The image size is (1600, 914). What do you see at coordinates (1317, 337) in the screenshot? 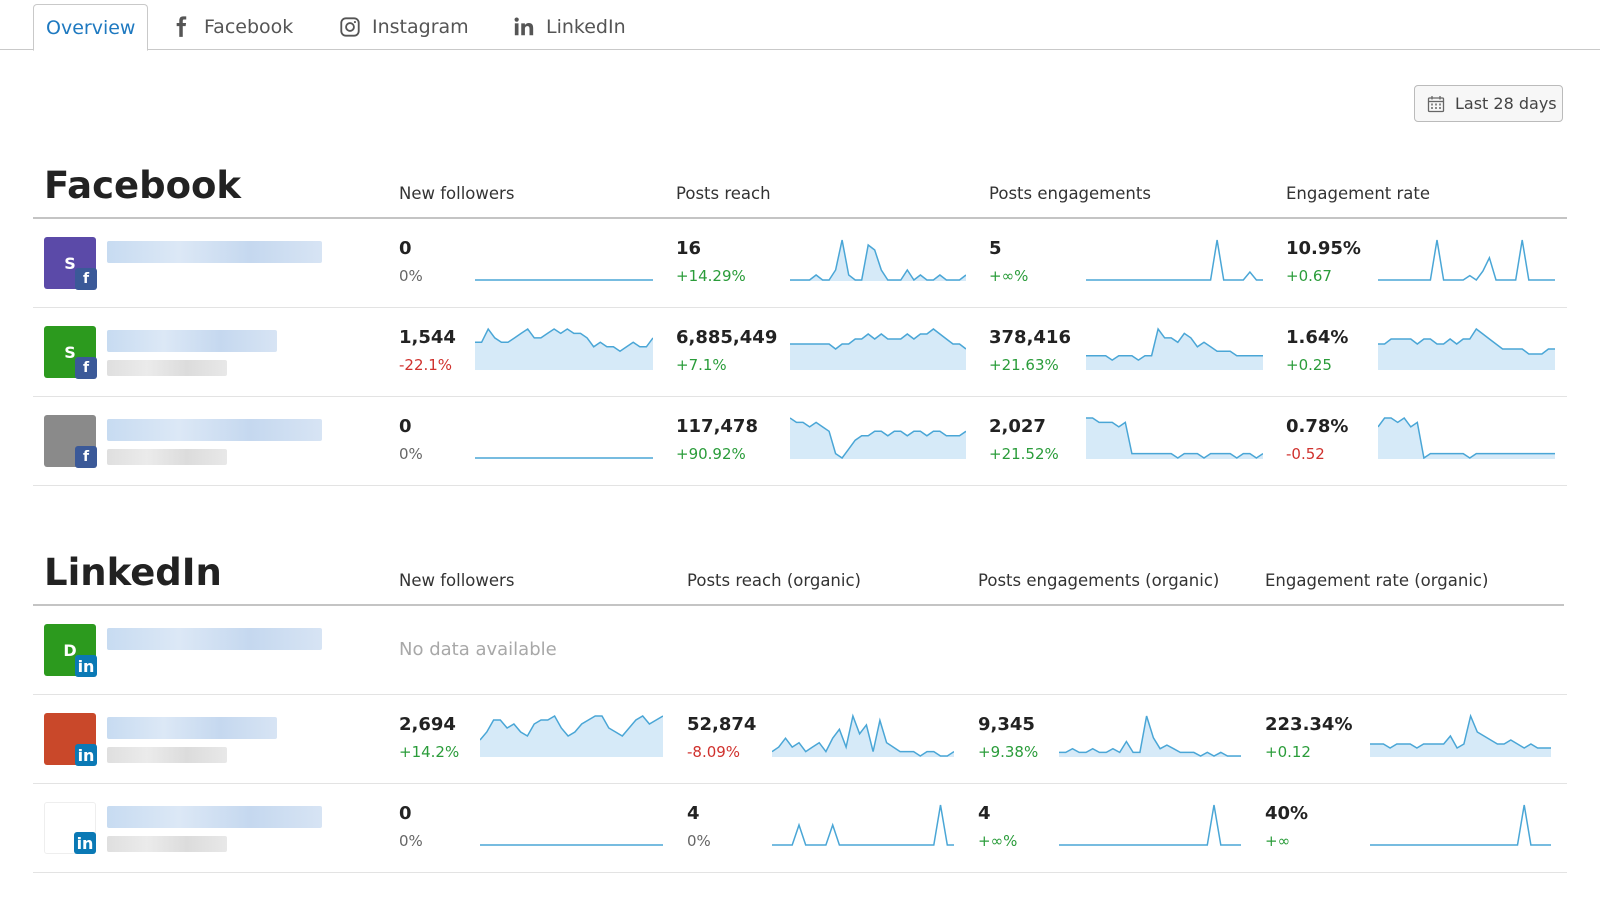
I see `metric-value: 1.64%` at bounding box center [1317, 337].